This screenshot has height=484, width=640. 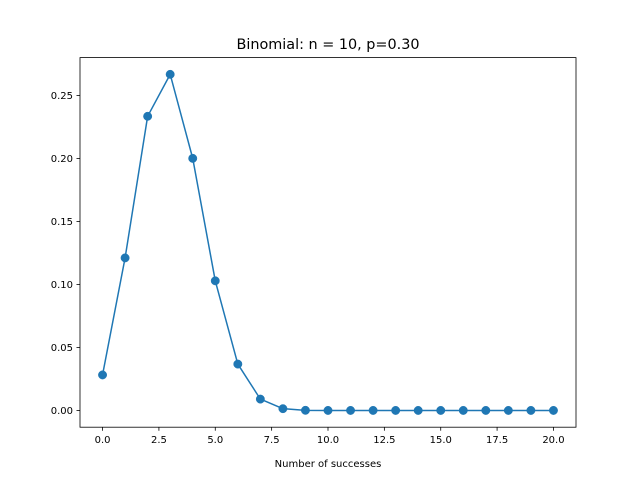 I want to click on x-tick-label: 2.5, so click(x=159, y=440).